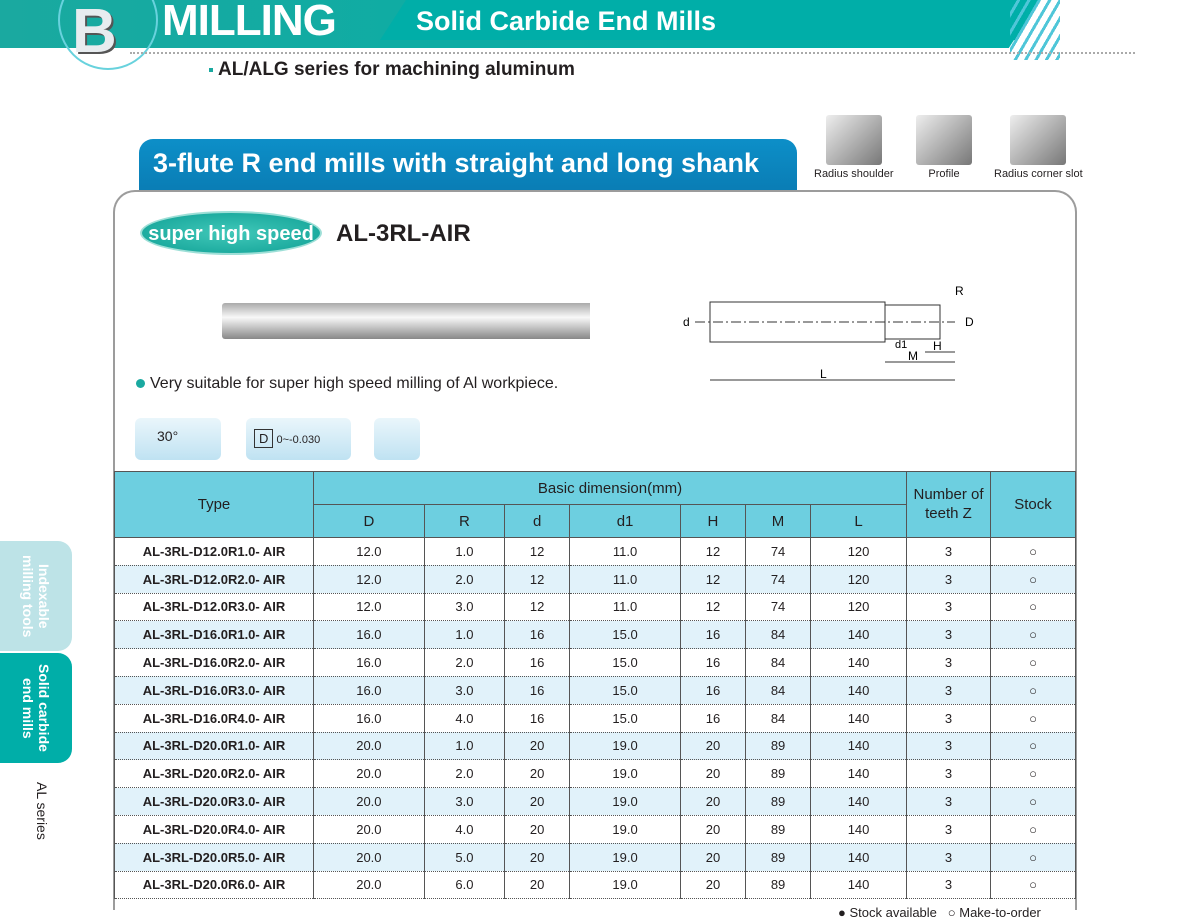  What do you see at coordinates (625, 521) in the screenshot?
I see `column-header: d1` at bounding box center [625, 521].